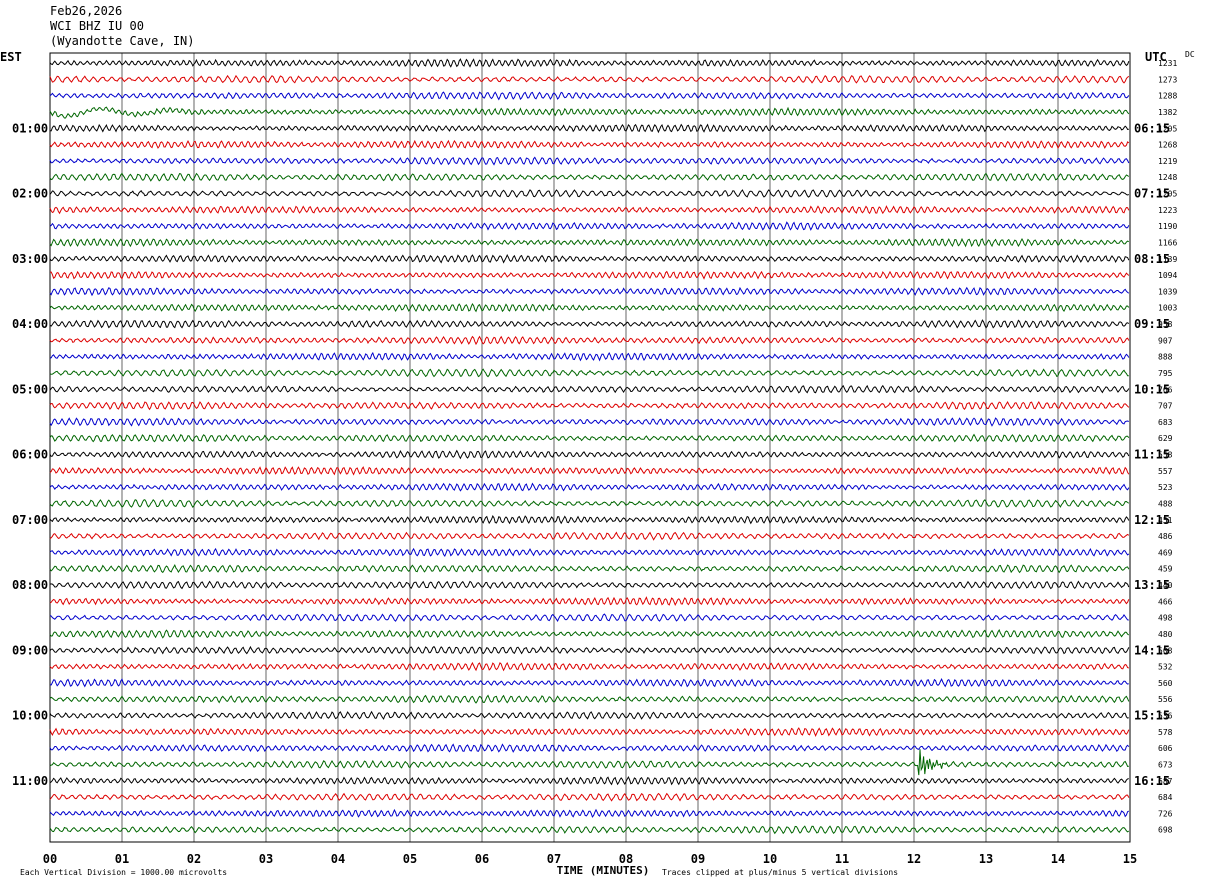 The width and height of the screenshot is (1210, 886). I want to click on station-code: WCI BHZ IU 00, so click(97, 26).